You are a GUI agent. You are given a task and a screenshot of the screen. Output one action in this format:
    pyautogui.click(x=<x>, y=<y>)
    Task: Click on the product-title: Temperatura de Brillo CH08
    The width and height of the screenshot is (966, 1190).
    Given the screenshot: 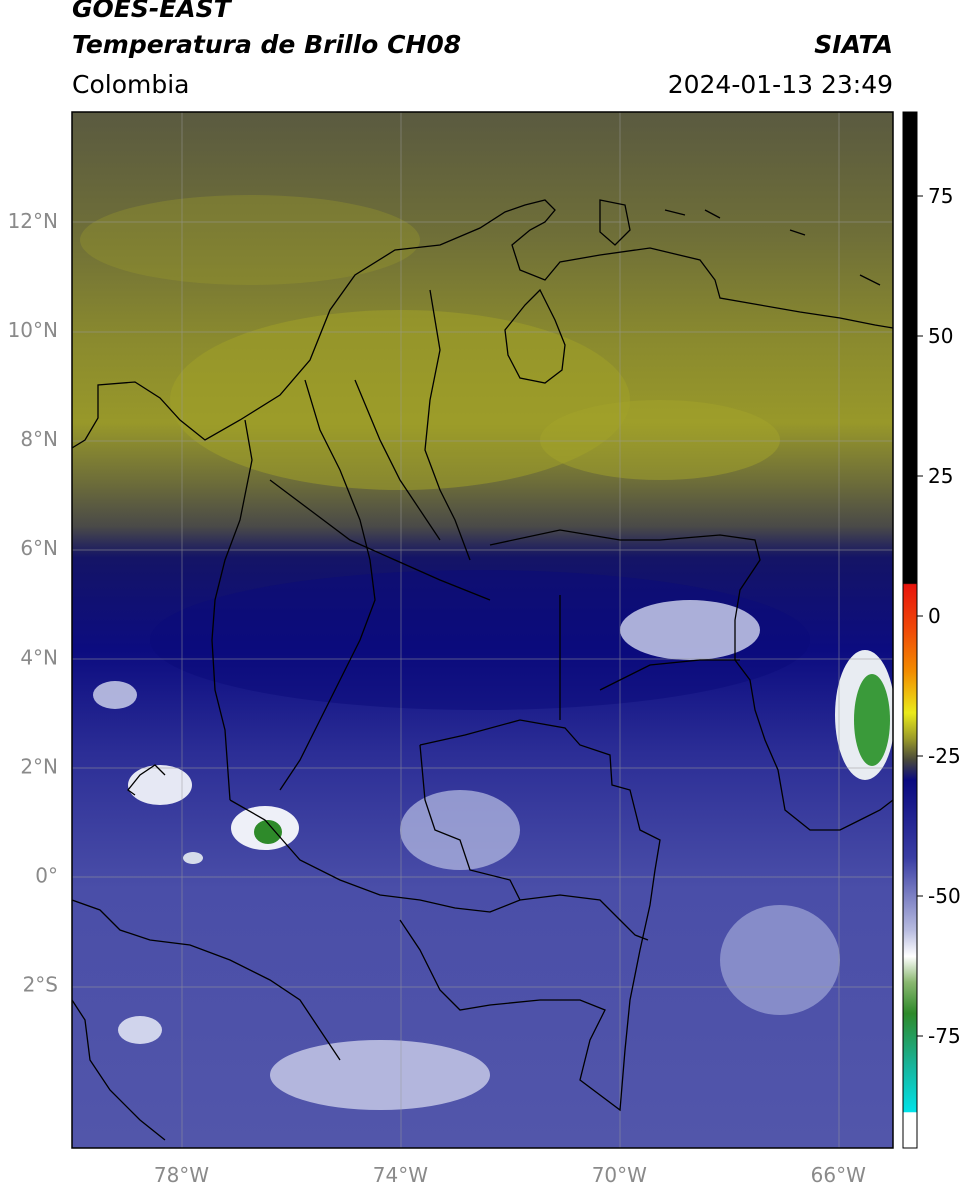 What is the action you would take?
    pyautogui.click(x=267, y=44)
    